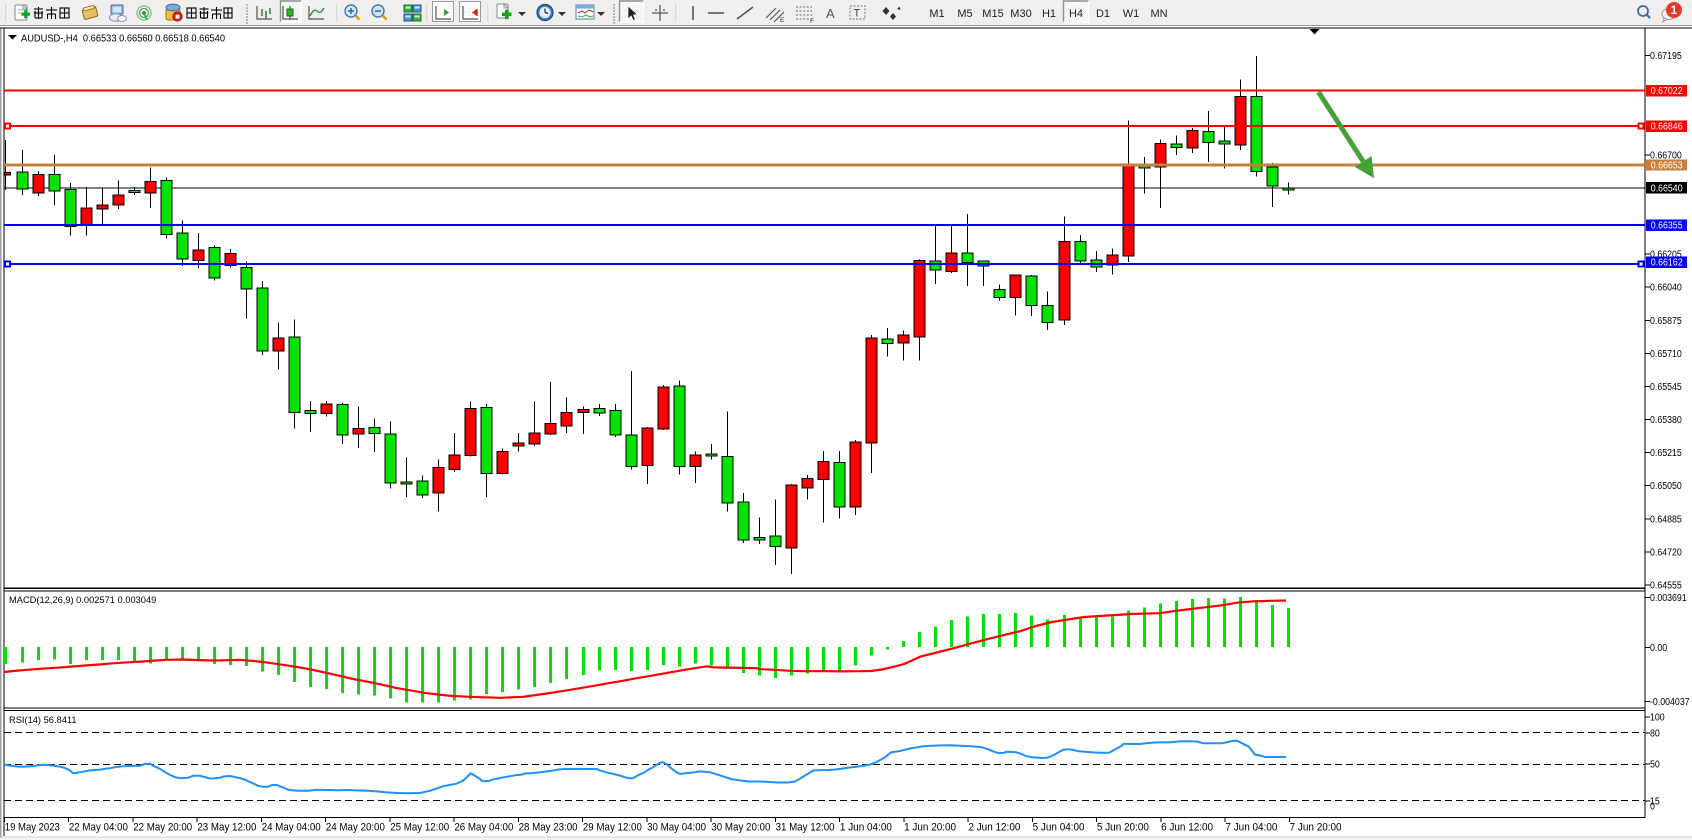 This screenshot has height=840, width=1692. Describe the element at coordinates (226, 828) in the screenshot. I see `svg-text: 23 May 12:00` at that location.